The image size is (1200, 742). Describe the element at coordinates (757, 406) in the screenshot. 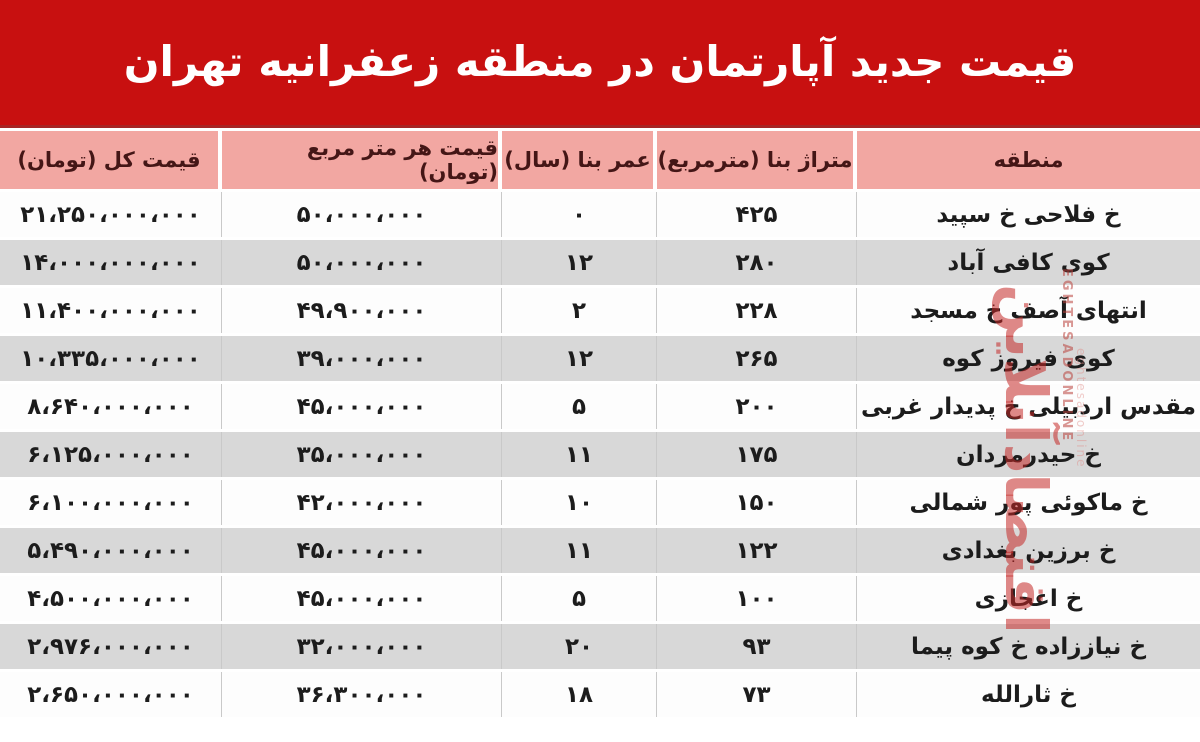

I see `area-cell: ۲۰۰` at that location.